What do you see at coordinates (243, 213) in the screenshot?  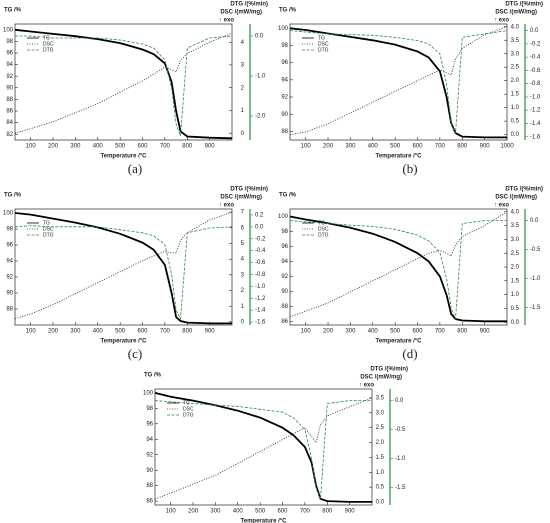 I see `y2-tick-label: 7` at bounding box center [243, 213].